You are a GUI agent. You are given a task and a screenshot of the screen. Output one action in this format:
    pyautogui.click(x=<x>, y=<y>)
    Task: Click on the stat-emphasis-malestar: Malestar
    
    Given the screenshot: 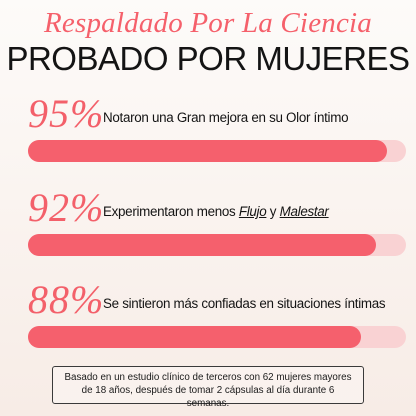 What is the action you would take?
    pyautogui.click(x=304, y=211)
    